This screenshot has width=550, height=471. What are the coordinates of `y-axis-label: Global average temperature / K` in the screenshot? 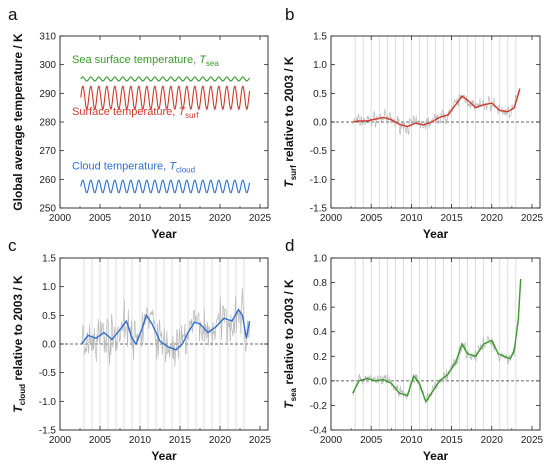 It's located at (18, 122).